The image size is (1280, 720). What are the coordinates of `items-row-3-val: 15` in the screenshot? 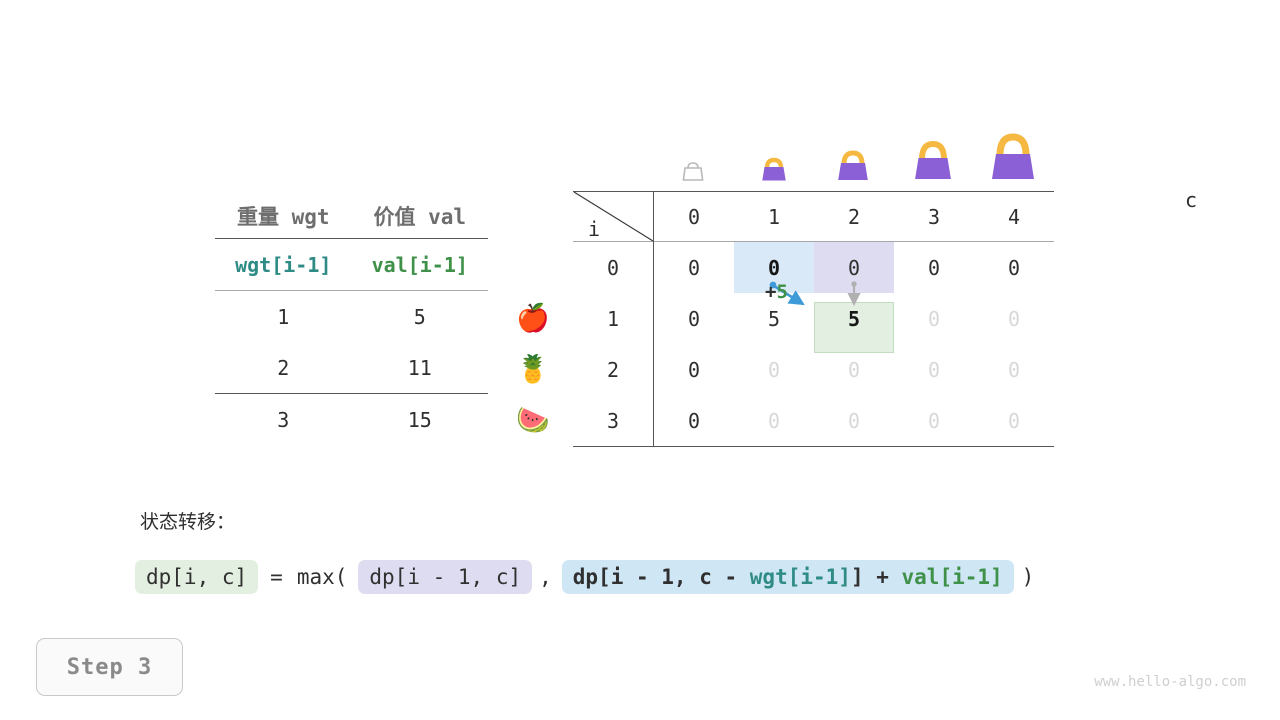 It's located at (419, 419).